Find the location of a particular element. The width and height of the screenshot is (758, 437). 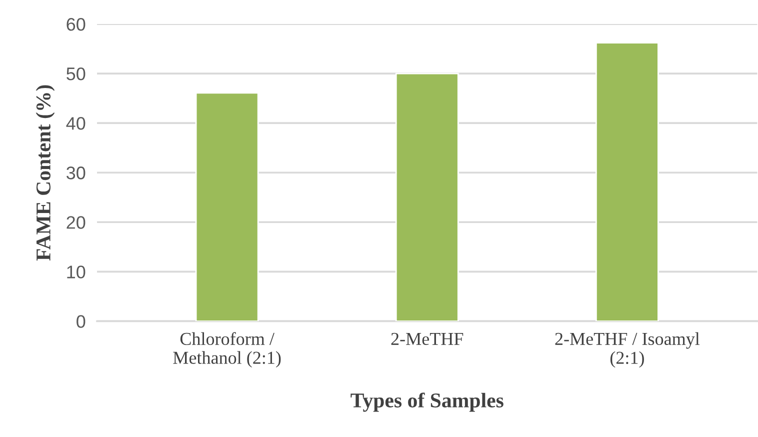

y-tick-label: 60 is located at coordinates (76, 24).